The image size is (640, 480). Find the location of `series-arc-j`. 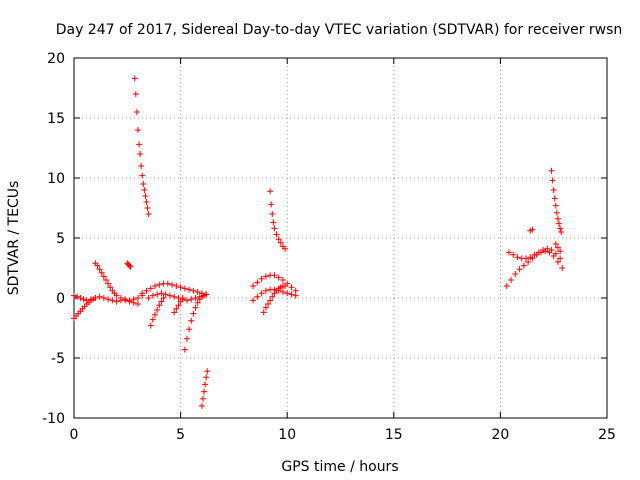

series-arc-j is located at coordinates (195, 322).